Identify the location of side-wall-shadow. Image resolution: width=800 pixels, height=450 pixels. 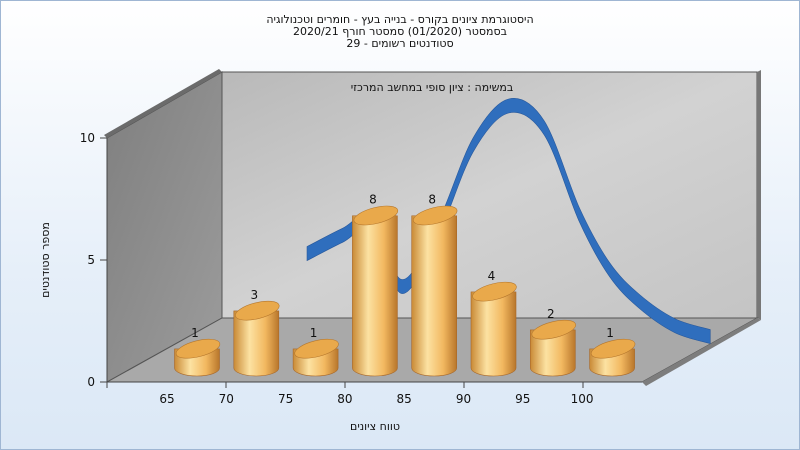
(163, 103).